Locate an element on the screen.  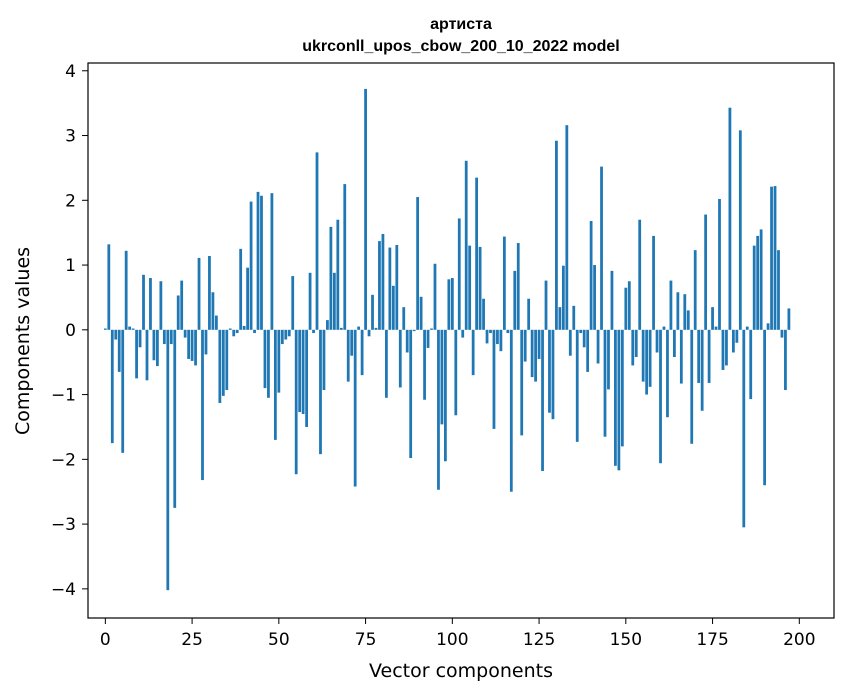
x-tick-label: 75 is located at coordinates (366, 640).